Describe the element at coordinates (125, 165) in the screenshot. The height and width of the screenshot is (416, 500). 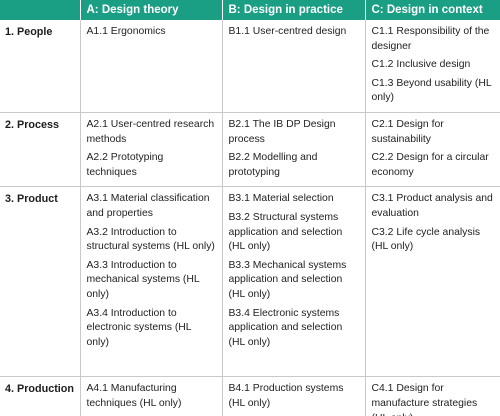
I see `topic-item: A2.2 Prototyping techniques` at that location.